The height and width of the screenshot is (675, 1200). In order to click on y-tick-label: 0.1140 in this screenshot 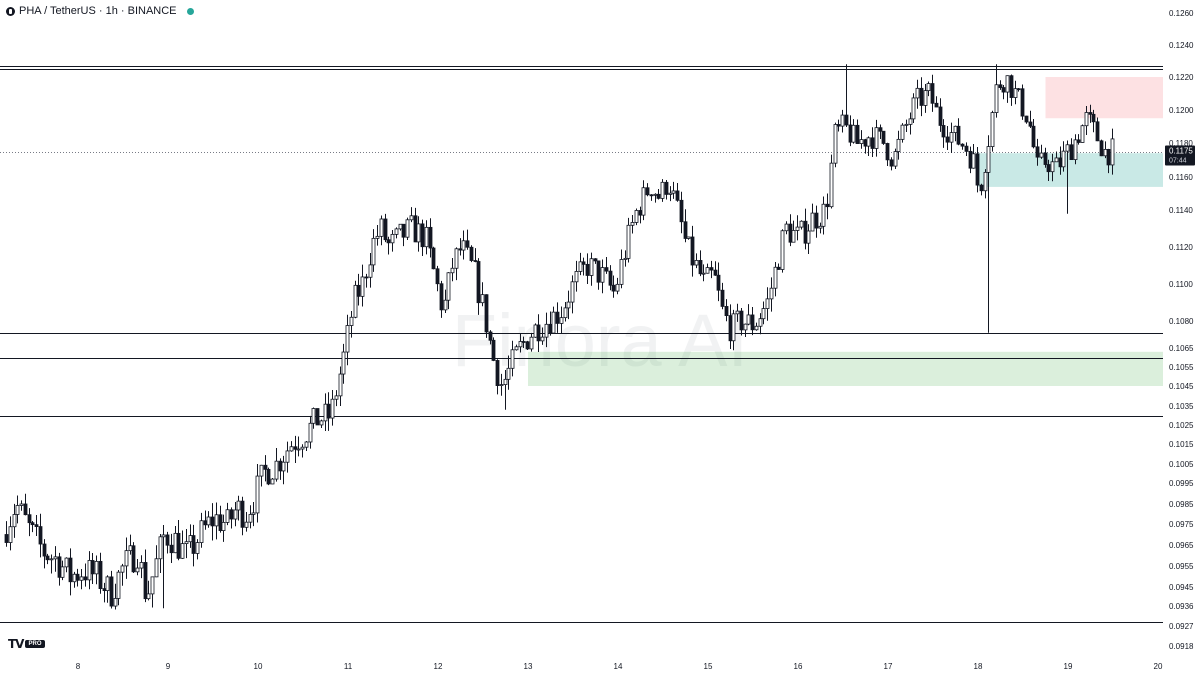, I will do `click(1181, 210)`.